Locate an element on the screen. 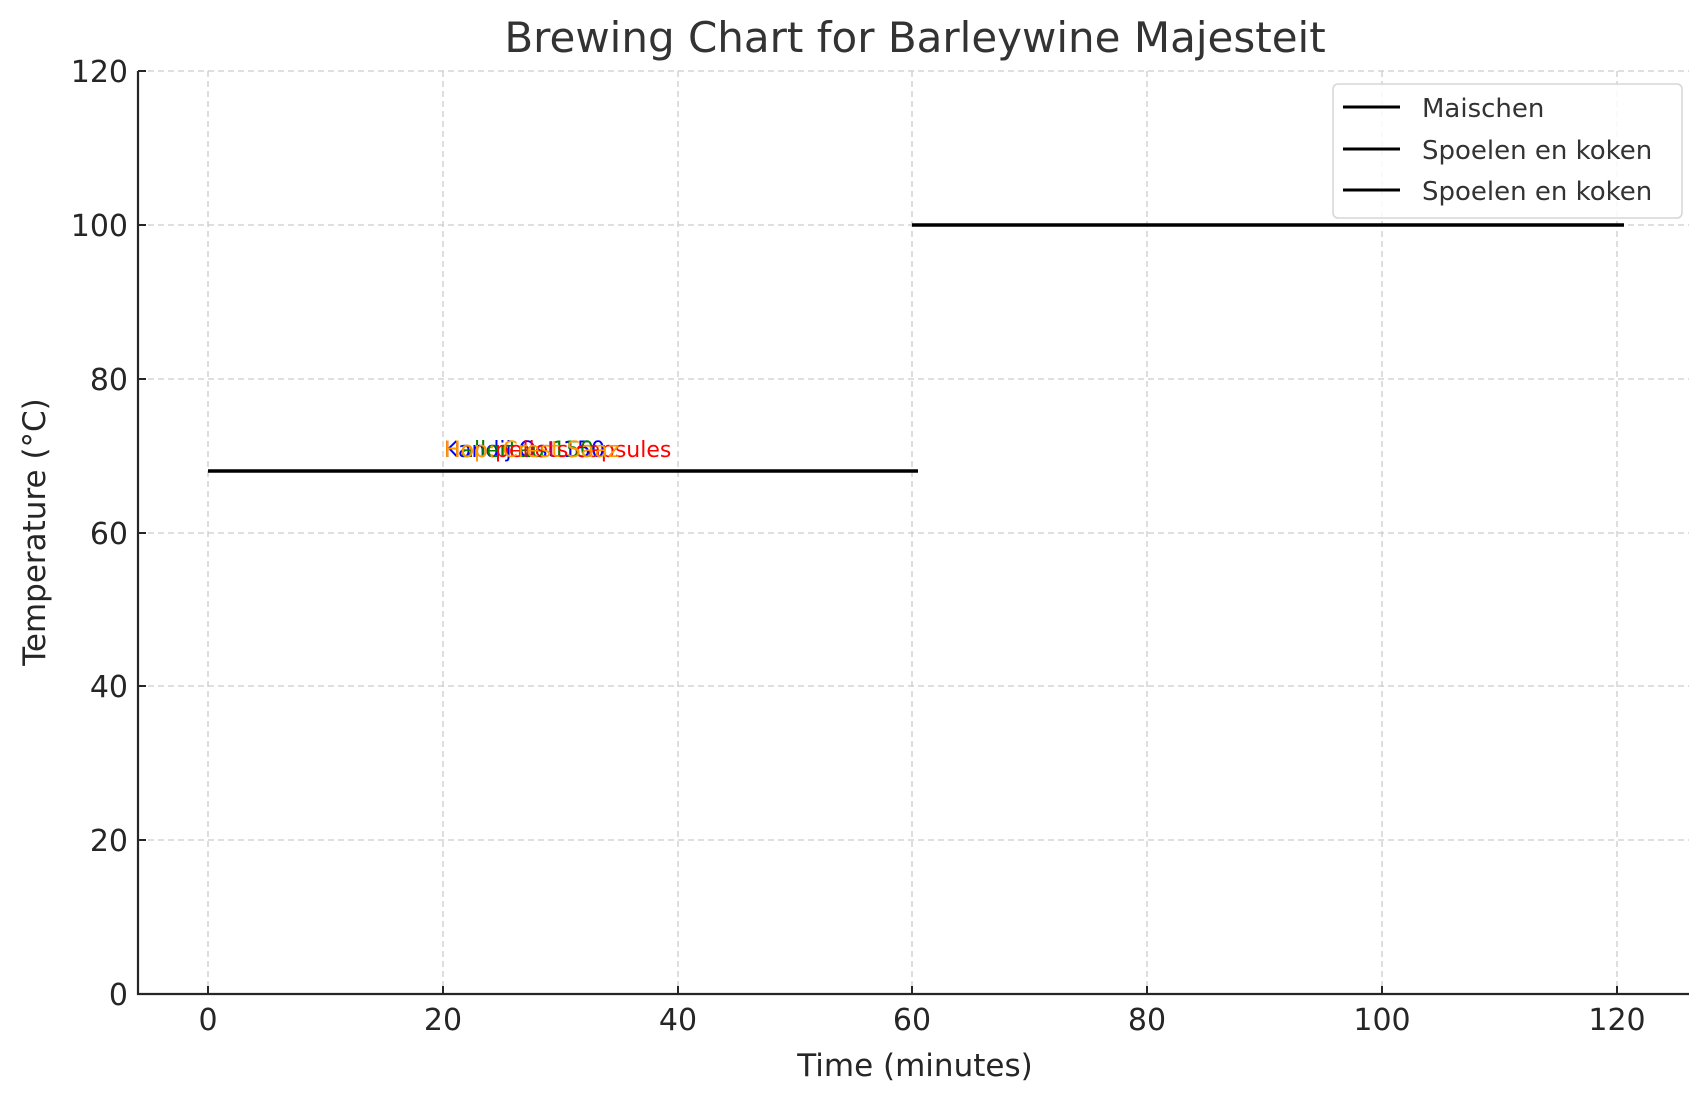 This screenshot has height=1101, width=1707. x-tick-marks is located at coordinates (912, 990).